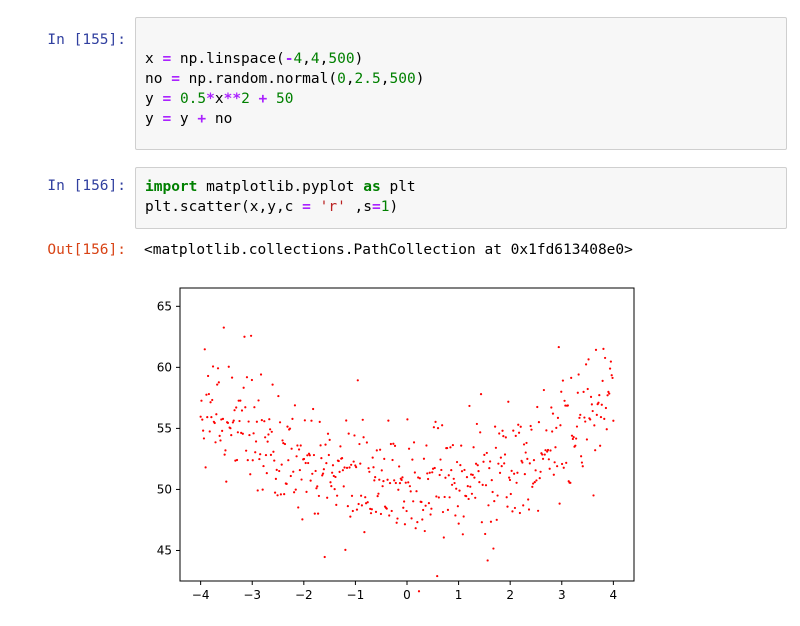 This screenshot has height=626, width=800. Describe the element at coordinates (86, 250) in the screenshot. I see `output-prompt-156: Out[156]:` at that location.